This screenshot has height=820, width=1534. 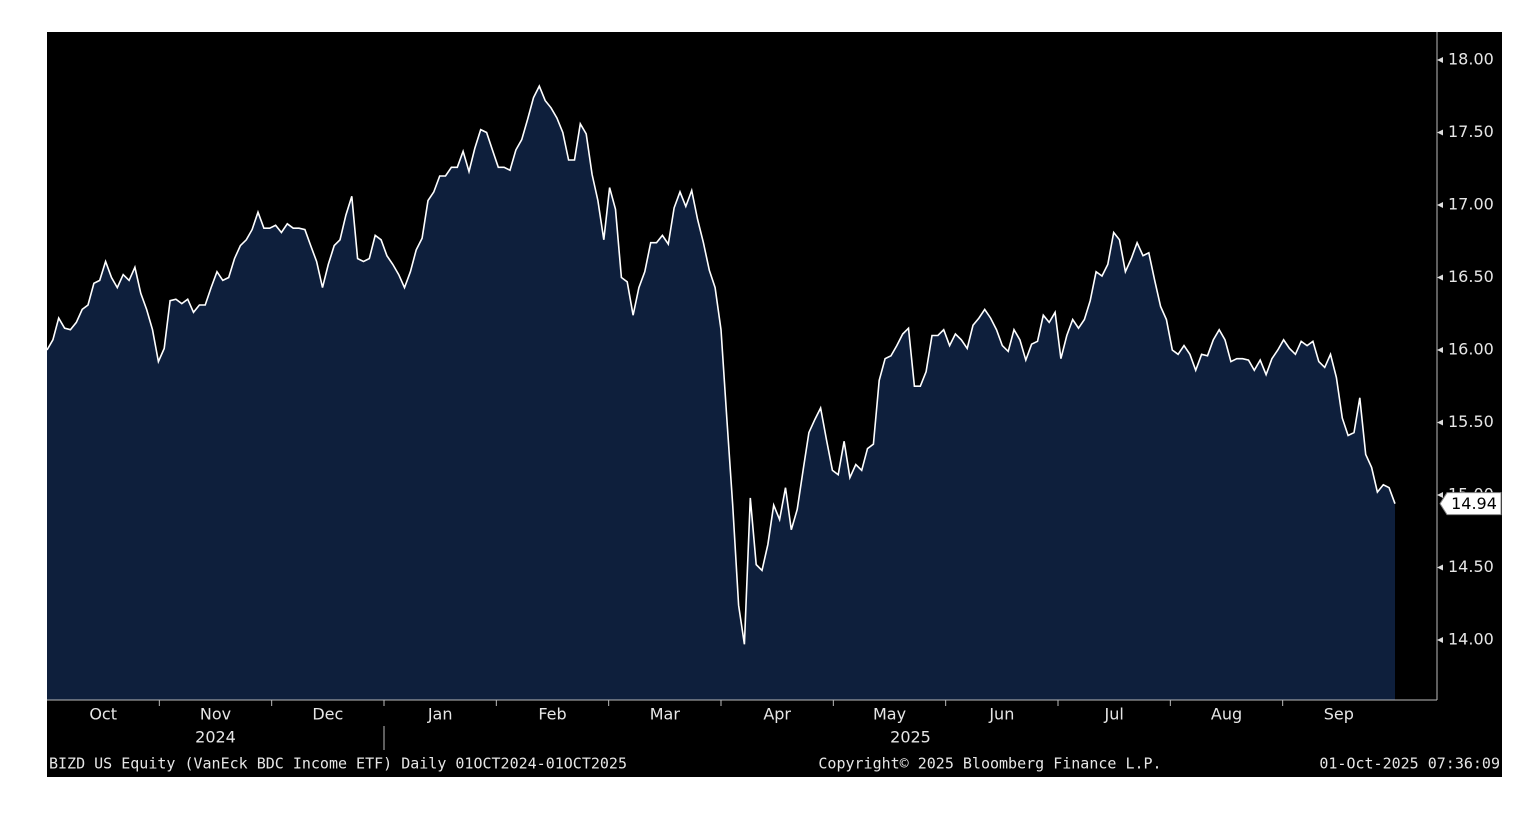 What do you see at coordinates (1474, 503) in the screenshot?
I see `last-price-label: 14.94` at bounding box center [1474, 503].